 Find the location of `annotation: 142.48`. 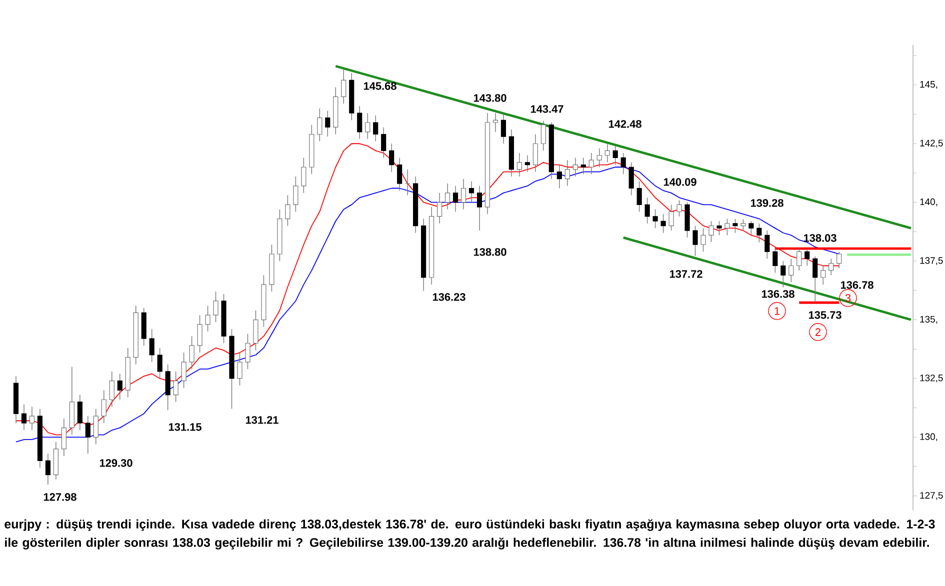

annotation: 142.48 is located at coordinates (625, 124).